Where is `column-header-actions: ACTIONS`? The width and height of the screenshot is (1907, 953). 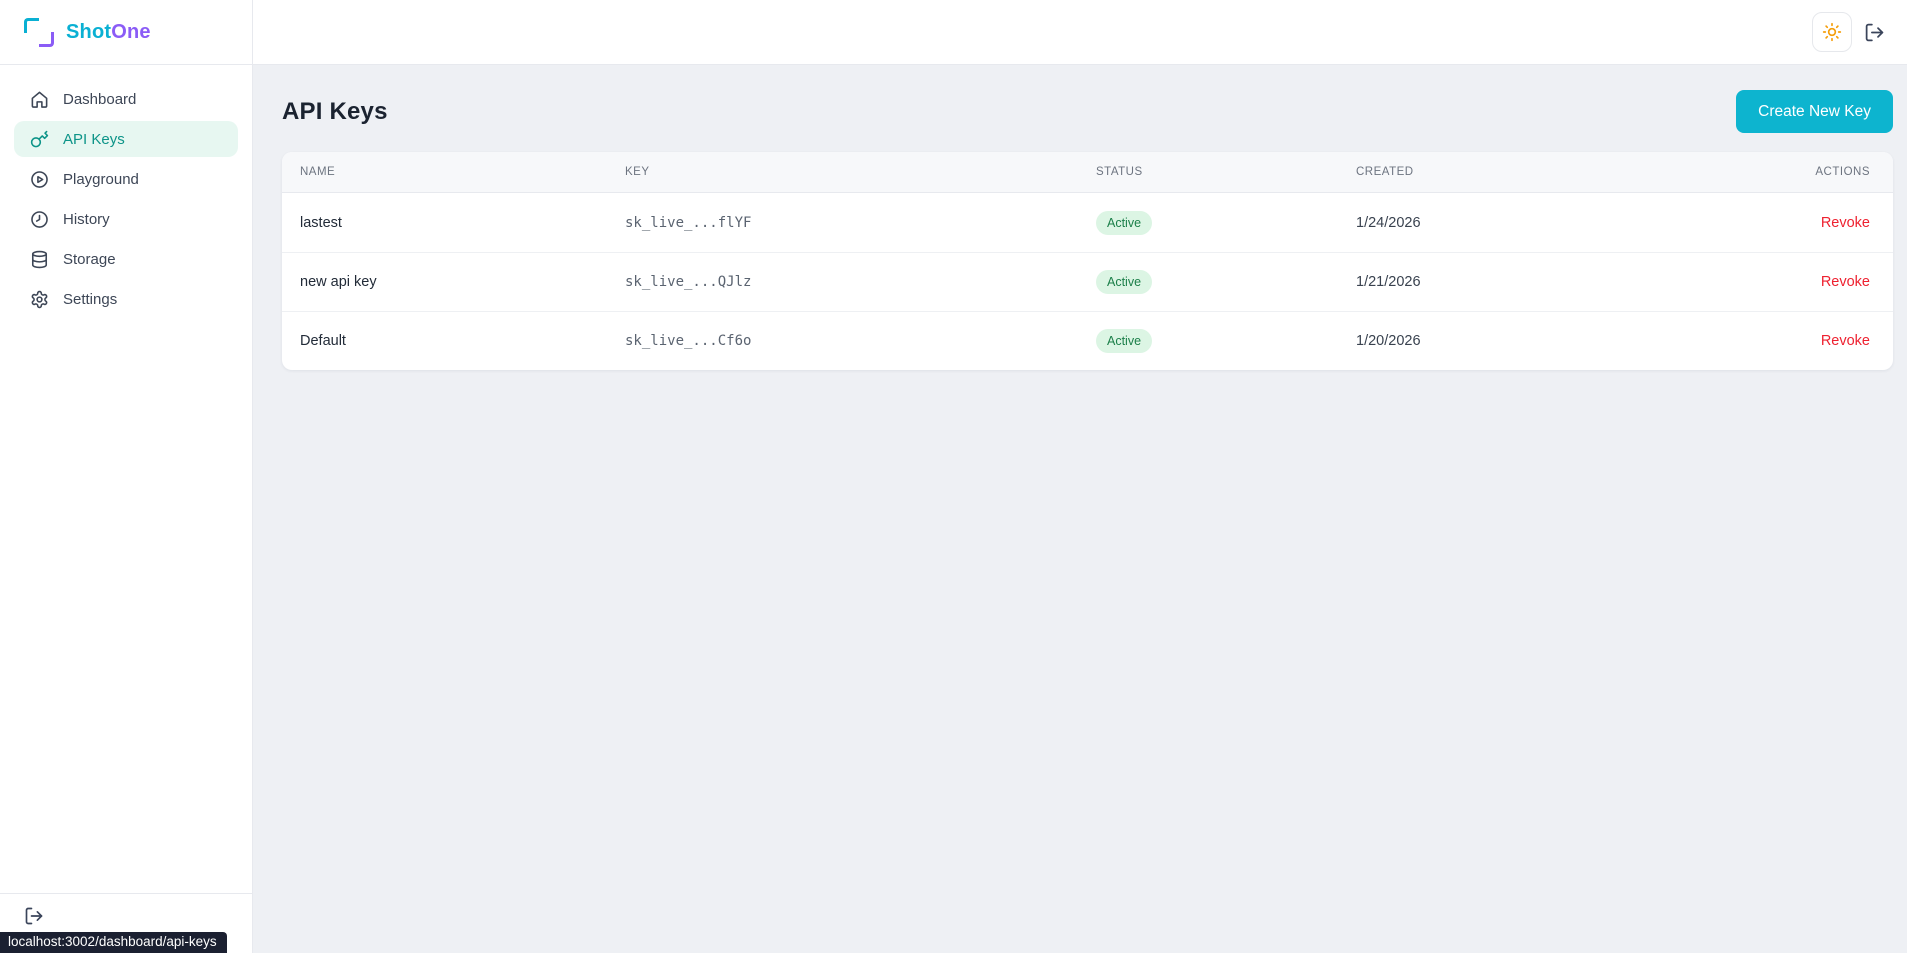
column-header-actions: ACTIONS is located at coordinates (1842, 172).